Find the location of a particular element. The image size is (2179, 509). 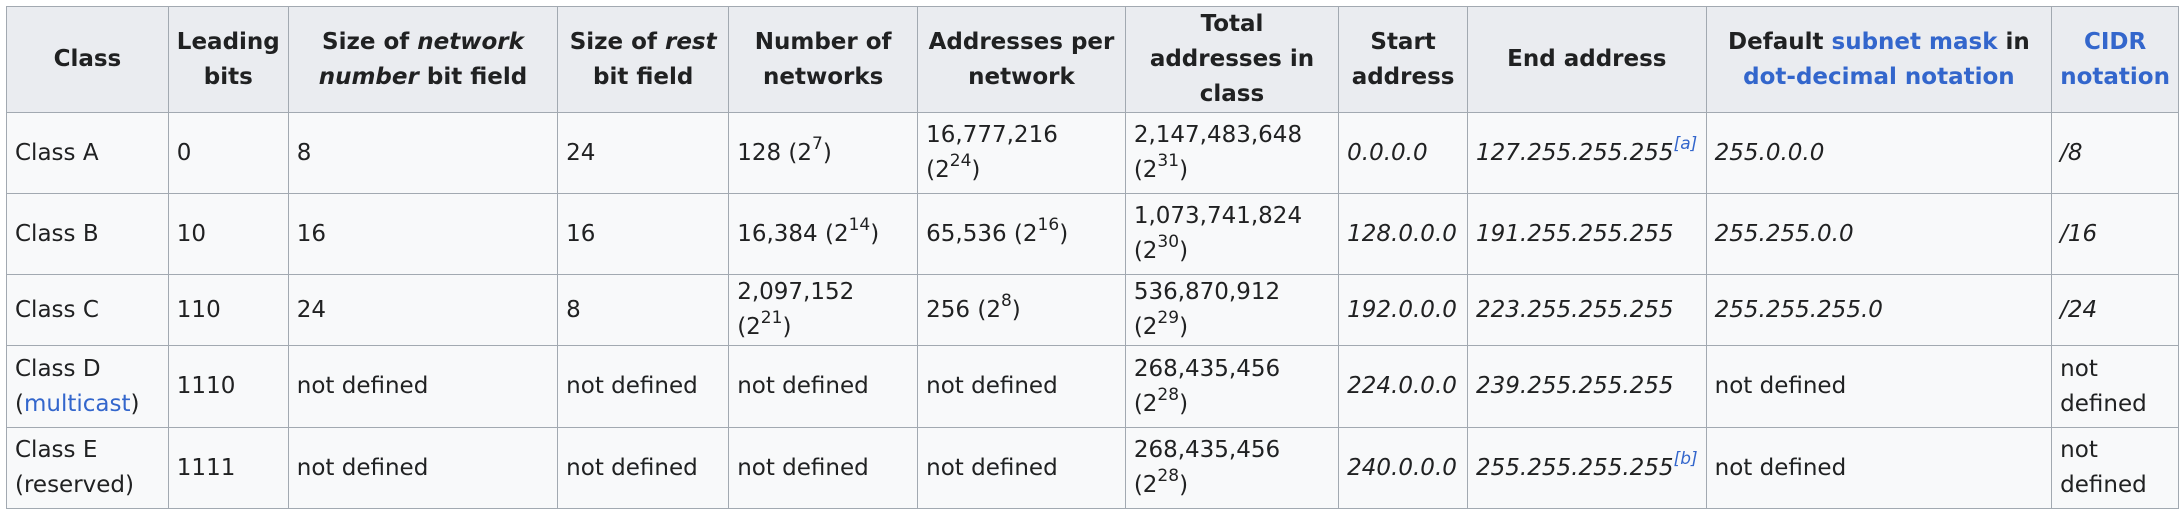

exponent: 24 is located at coordinates (960, 161).